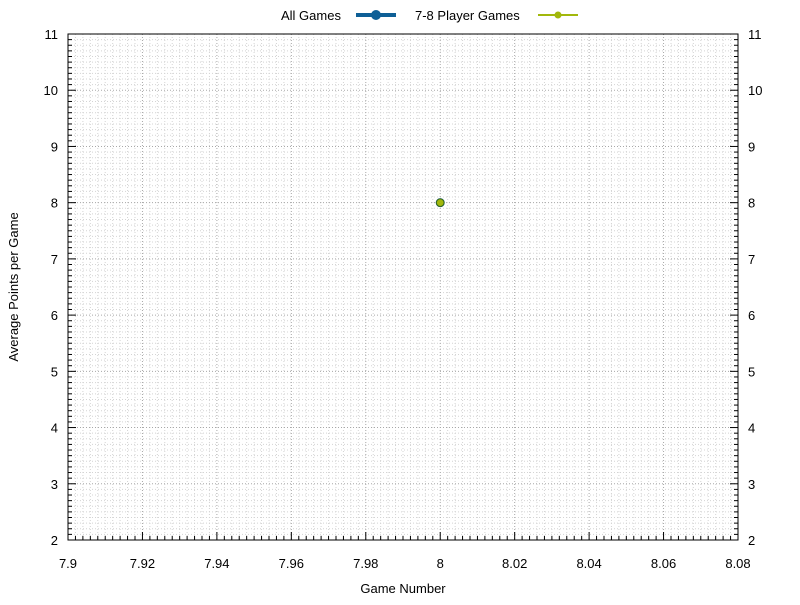 The image size is (800, 605). Describe the element at coordinates (467, 15) in the screenshot. I see `legend-label-1: 7-8 Player Games` at that location.